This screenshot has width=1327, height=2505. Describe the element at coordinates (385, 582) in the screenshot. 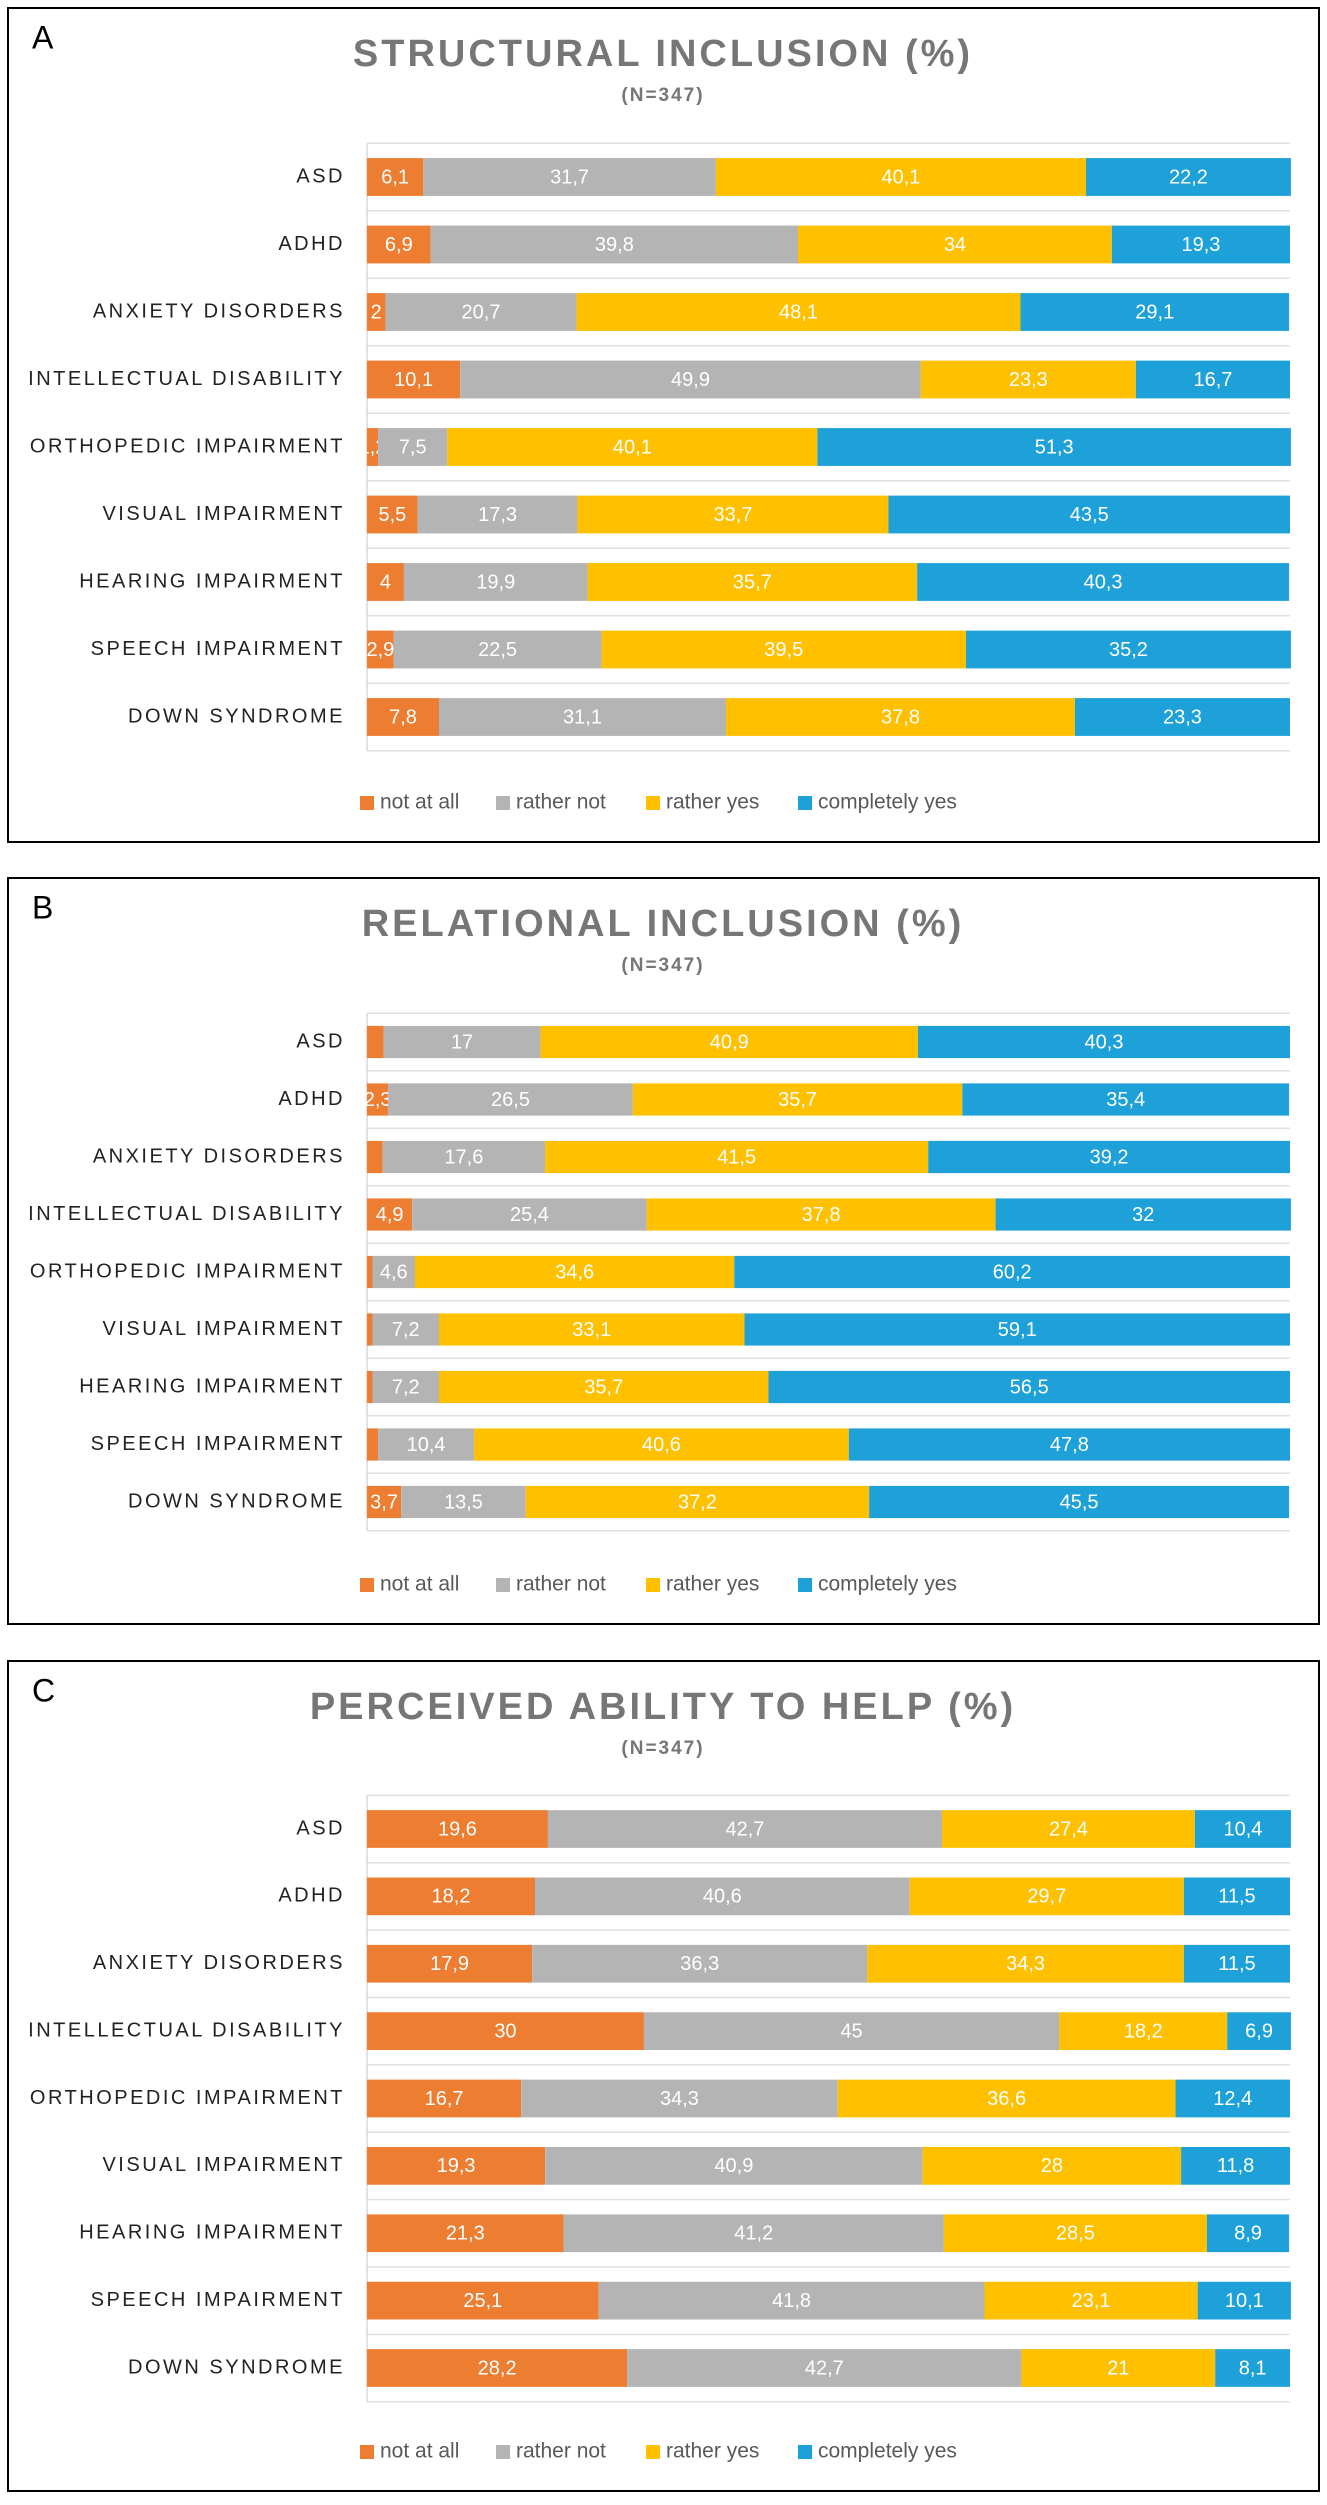

I see `value-label: 4` at that location.